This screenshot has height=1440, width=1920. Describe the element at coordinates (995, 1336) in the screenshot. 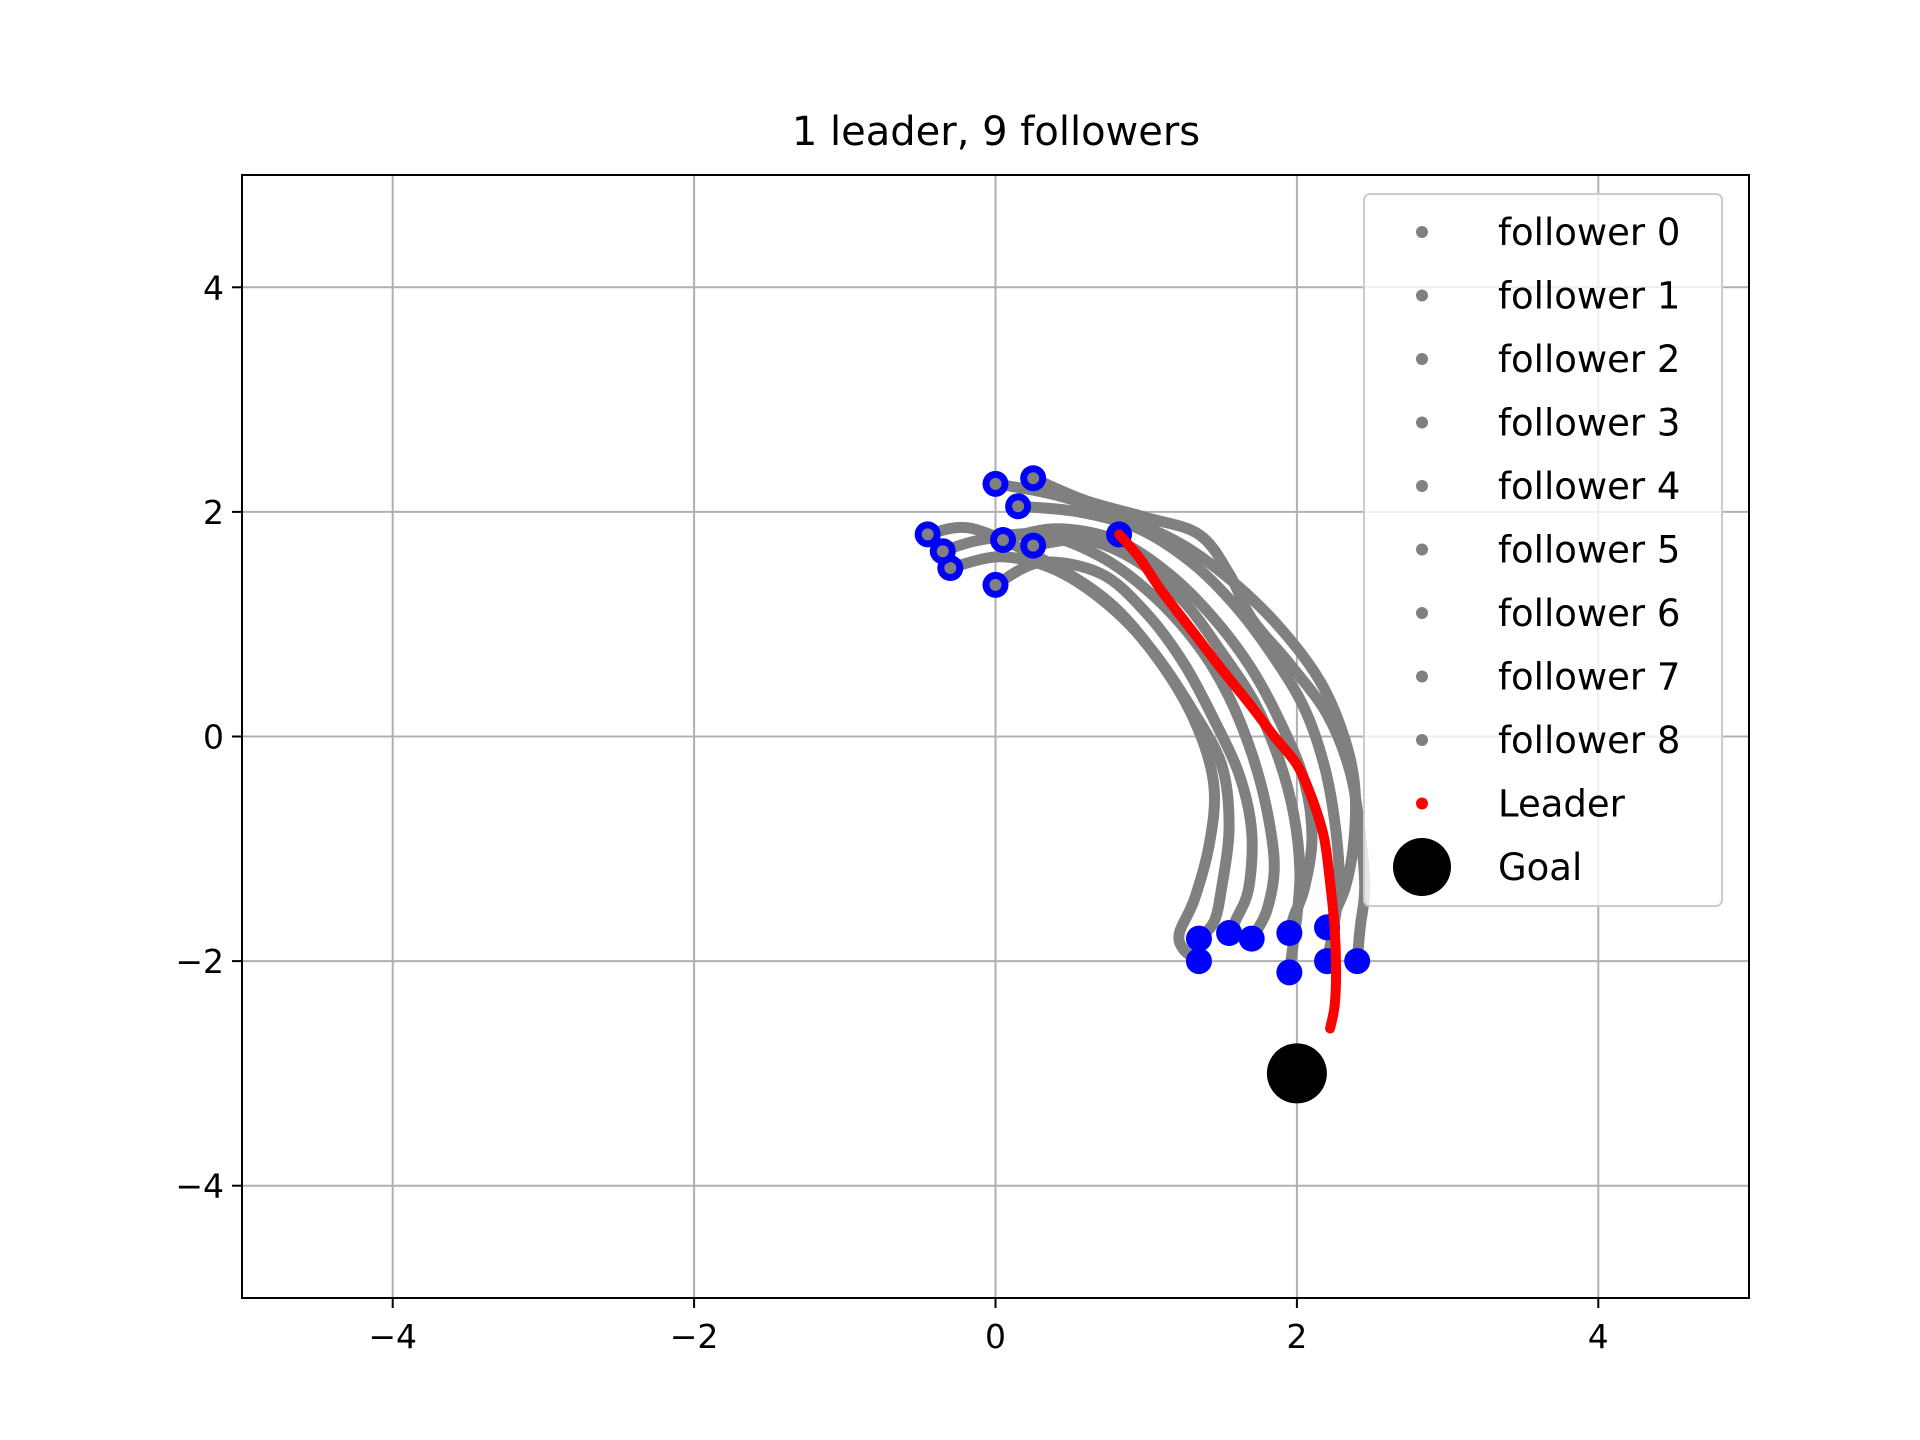

I see `x-tick-label: 0` at that location.